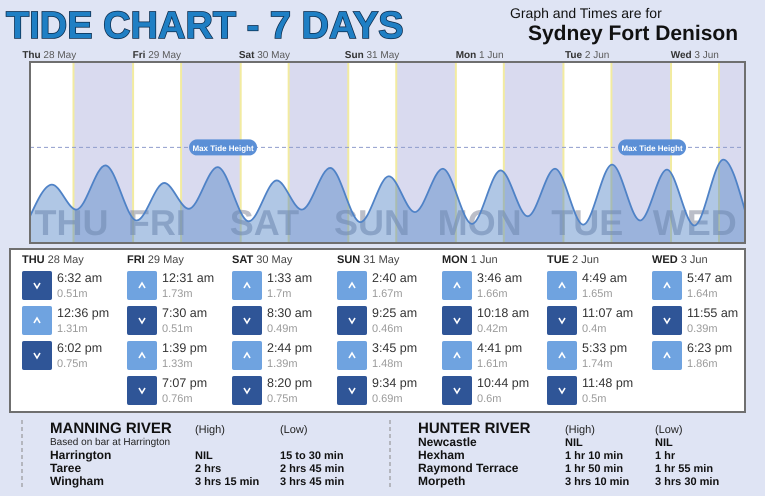 Image resolution: width=765 pixels, height=496 pixels. Describe the element at coordinates (712, 313) in the screenshot. I see `text: 11:55 am` at that location.